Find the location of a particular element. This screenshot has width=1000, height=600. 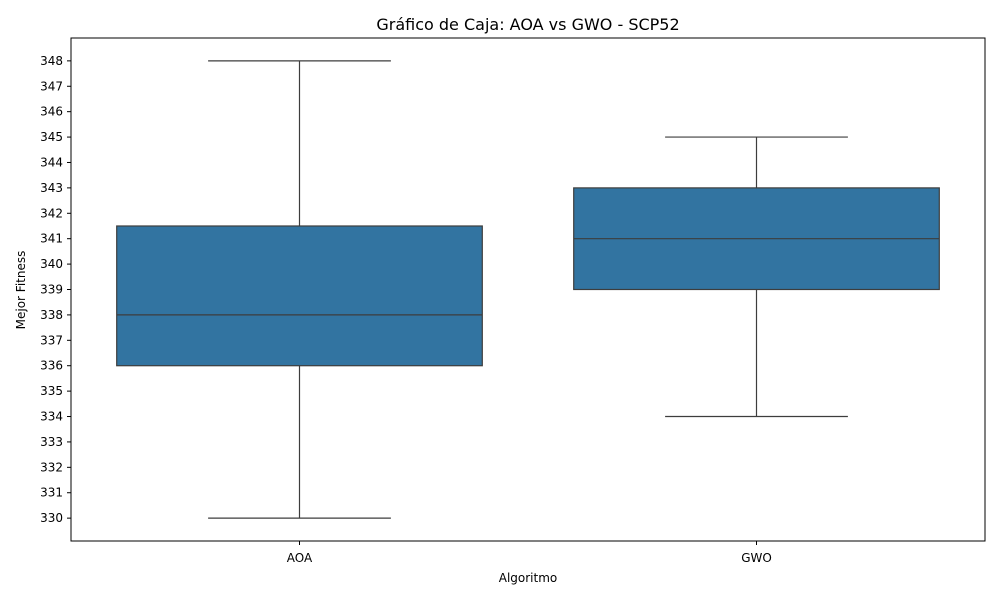

x-tick-label-aoa: AOA is located at coordinates (300, 558).